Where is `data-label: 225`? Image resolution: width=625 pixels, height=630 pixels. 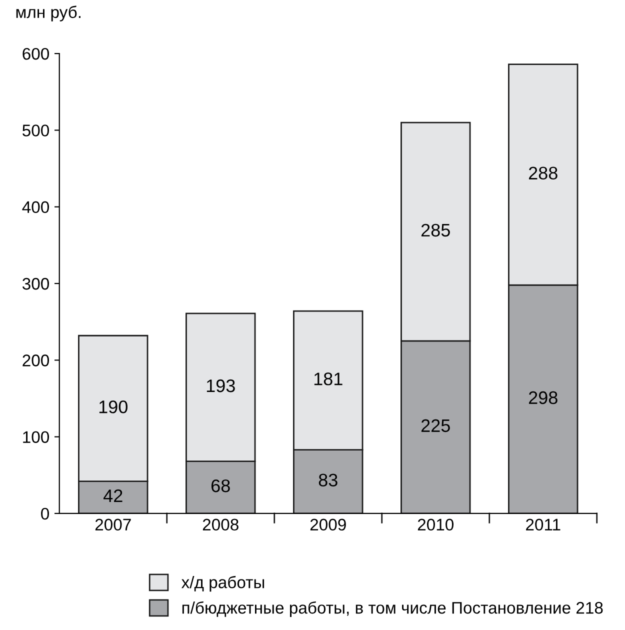
data-label: 225 is located at coordinates (435, 425).